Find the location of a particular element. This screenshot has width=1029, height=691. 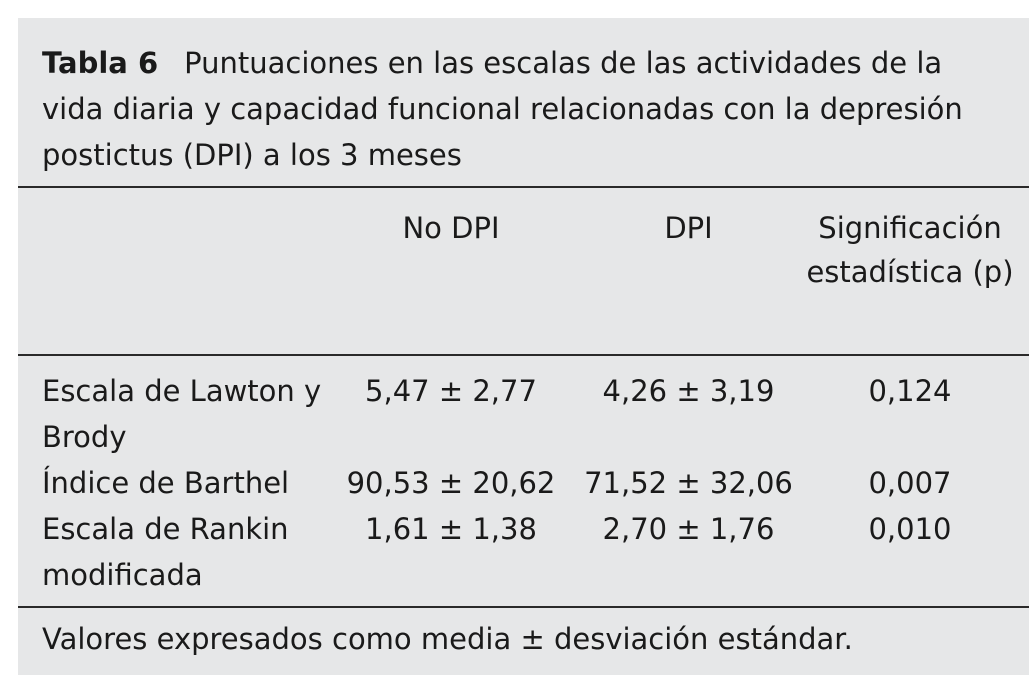

column-header-no-dpi: No DPI is located at coordinates (451, 228).